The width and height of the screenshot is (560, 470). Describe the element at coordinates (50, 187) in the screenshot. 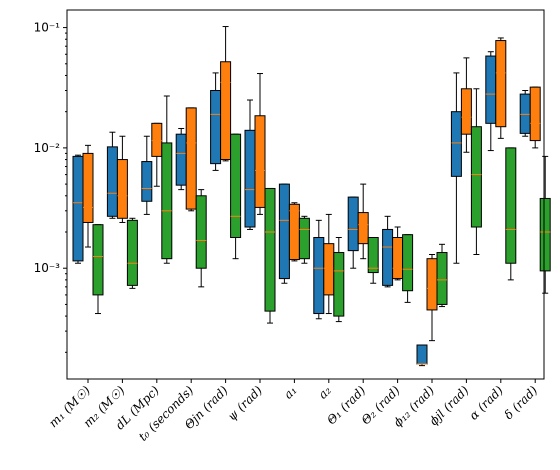

I see `y-axis: 10⁻³ 10⁻² 10⁻¹` at that location.